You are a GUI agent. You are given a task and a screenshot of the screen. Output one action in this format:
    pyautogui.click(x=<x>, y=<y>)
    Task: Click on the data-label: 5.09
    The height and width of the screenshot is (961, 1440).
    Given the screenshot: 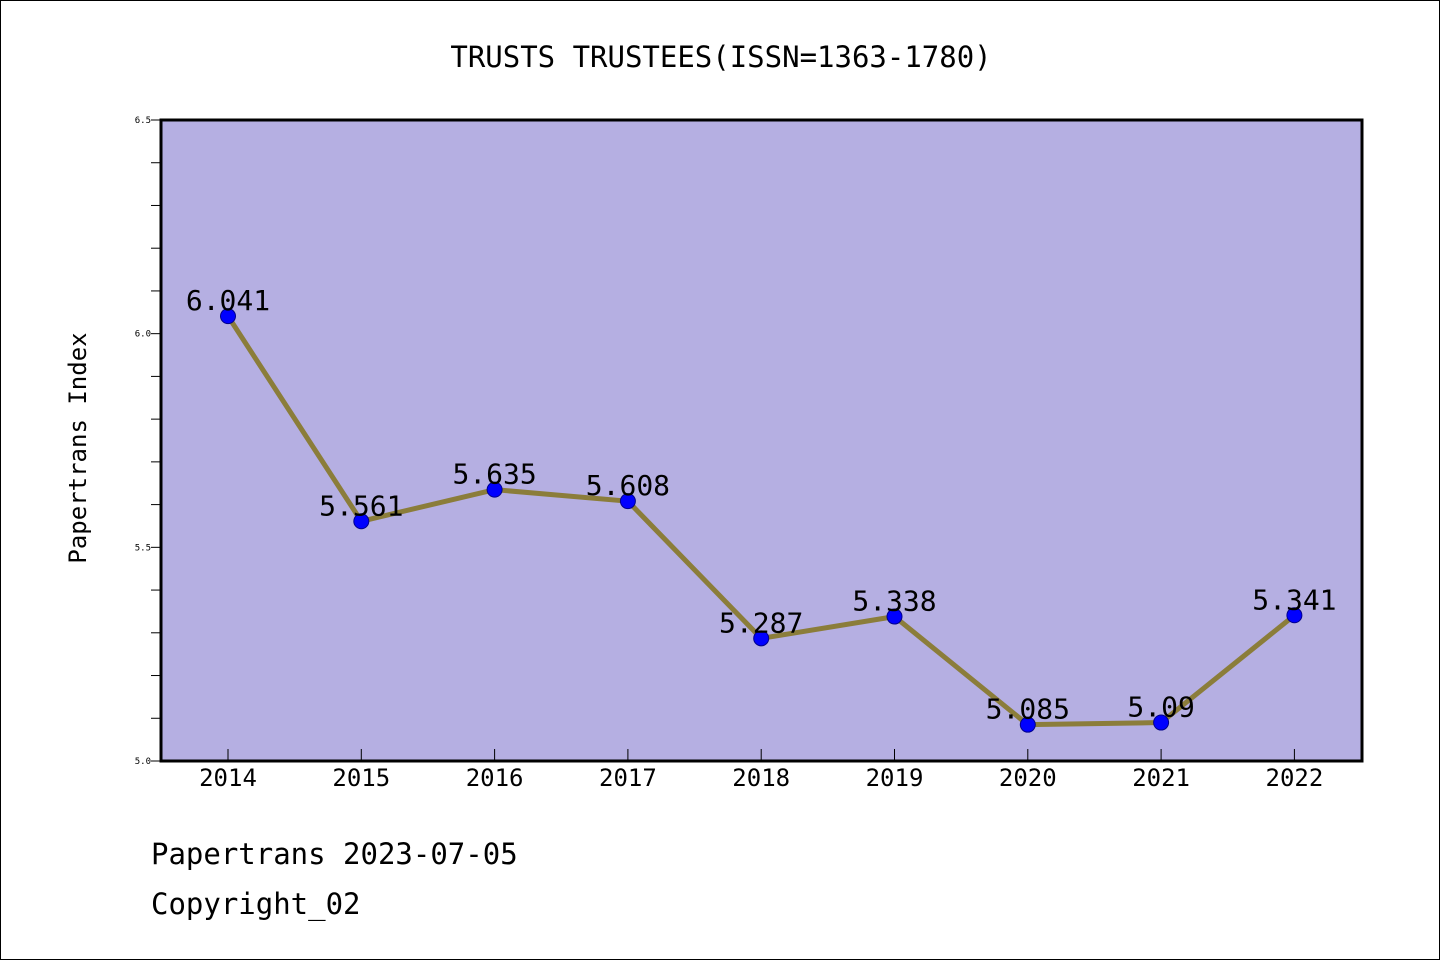 What is the action you would take?
    pyautogui.click(x=1160, y=707)
    